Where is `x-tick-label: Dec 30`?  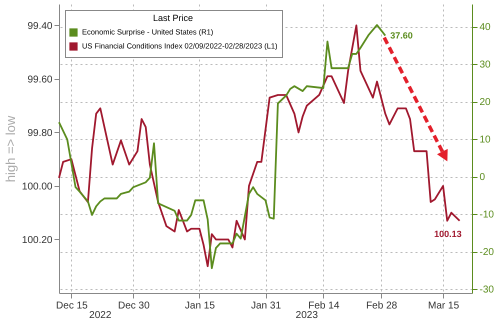 x-tick-label: Dec 30 is located at coordinates (134, 306).